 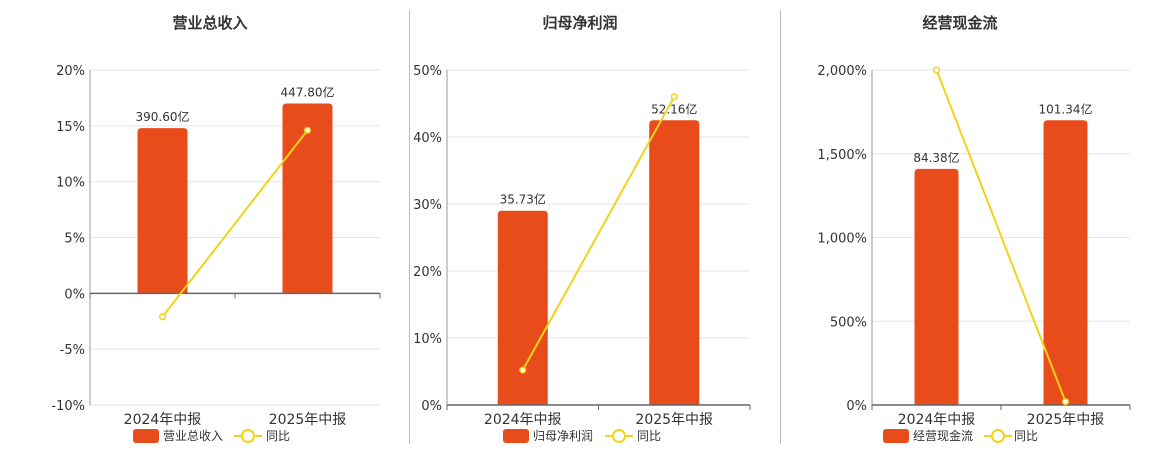 What do you see at coordinates (427, 205) in the screenshot?
I see `y-tick-label: 30%` at bounding box center [427, 205].